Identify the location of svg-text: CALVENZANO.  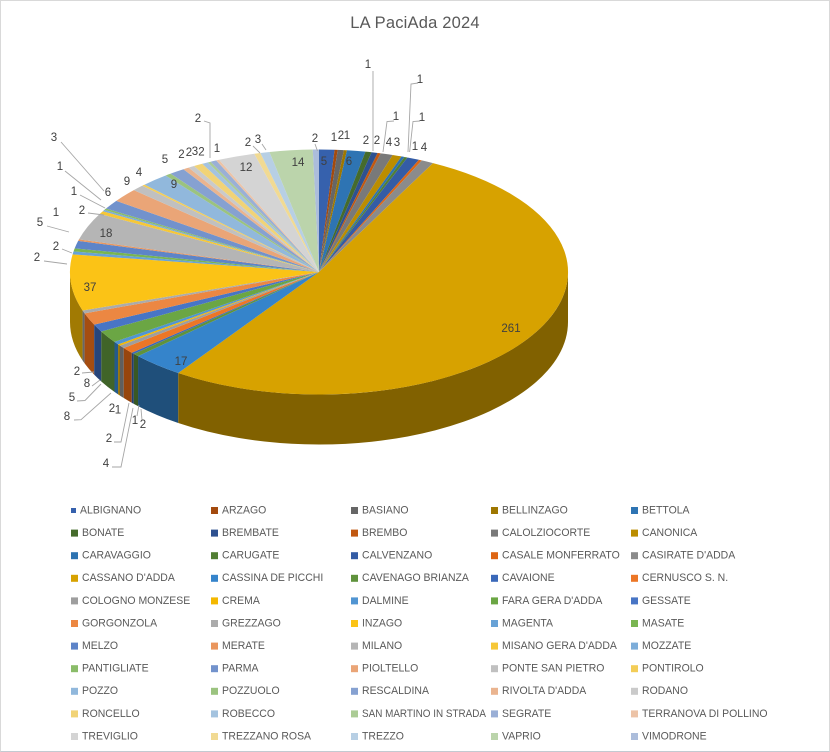
(397, 556).